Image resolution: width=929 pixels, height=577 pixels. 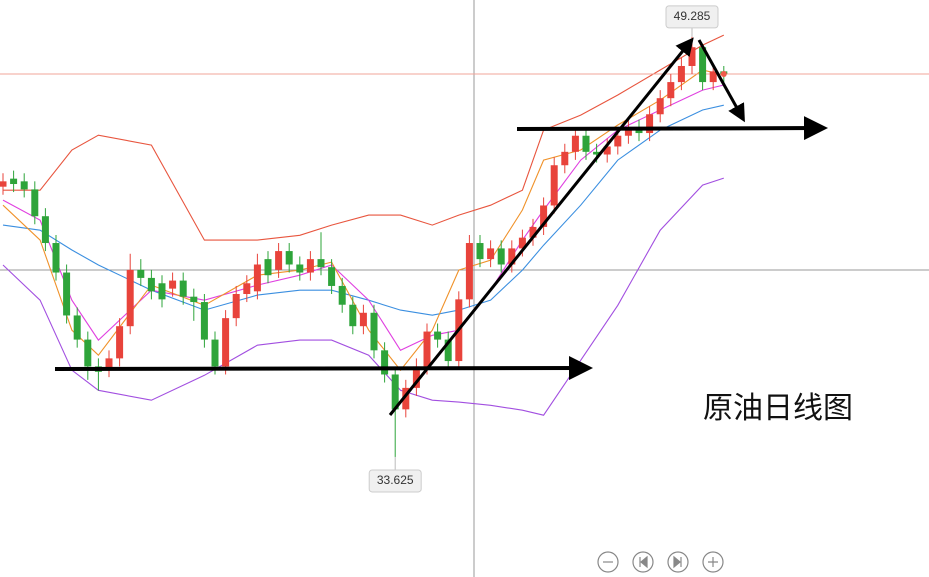 I want to click on value-label: 33.625, so click(x=395, y=480).